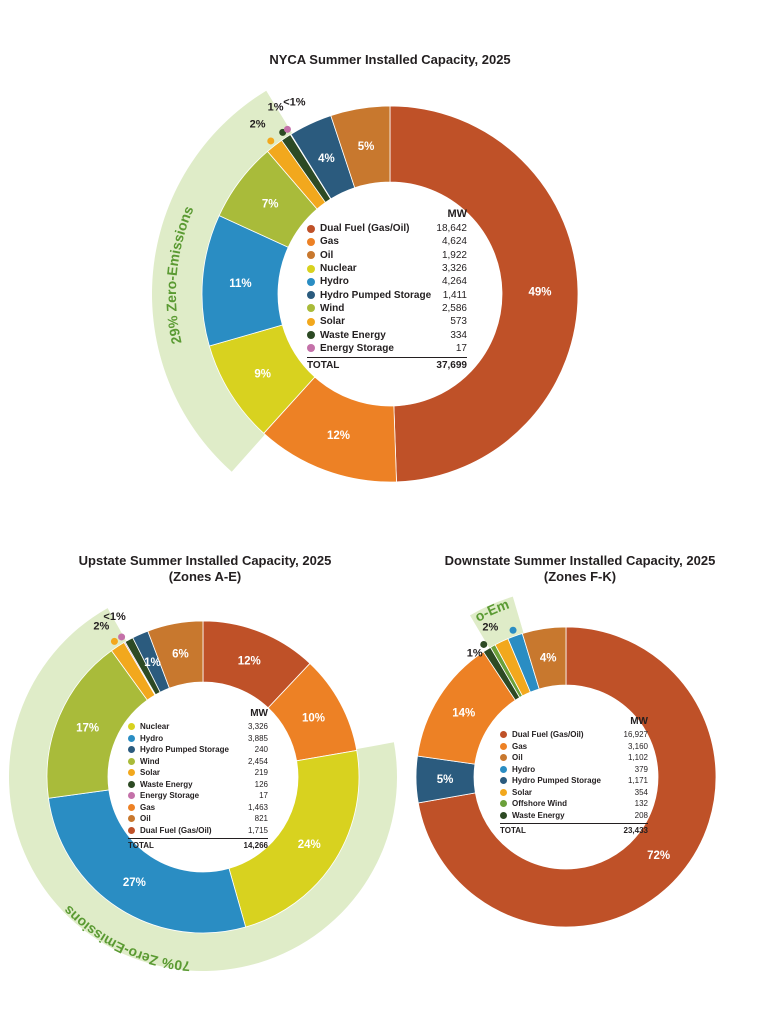  I want to click on up-legend-item: Gas 1,463, so click(198, 808).